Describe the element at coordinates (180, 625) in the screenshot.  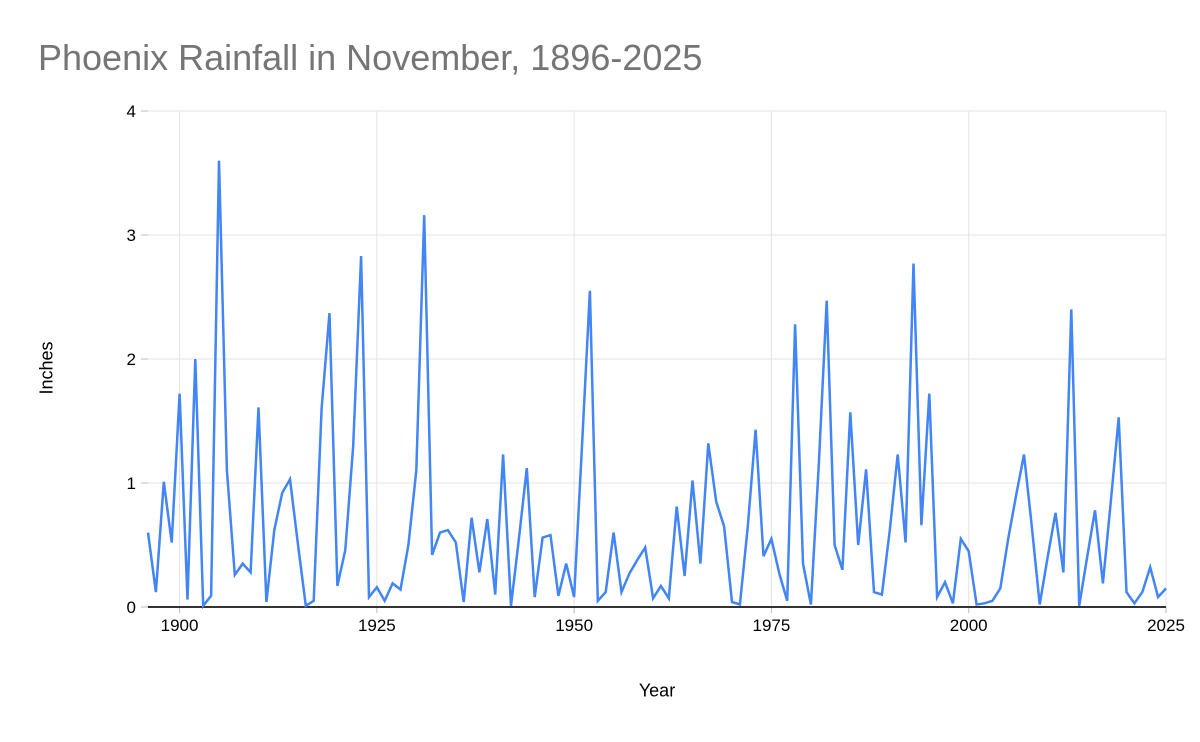
I see `x-tick-label: 1900` at that location.